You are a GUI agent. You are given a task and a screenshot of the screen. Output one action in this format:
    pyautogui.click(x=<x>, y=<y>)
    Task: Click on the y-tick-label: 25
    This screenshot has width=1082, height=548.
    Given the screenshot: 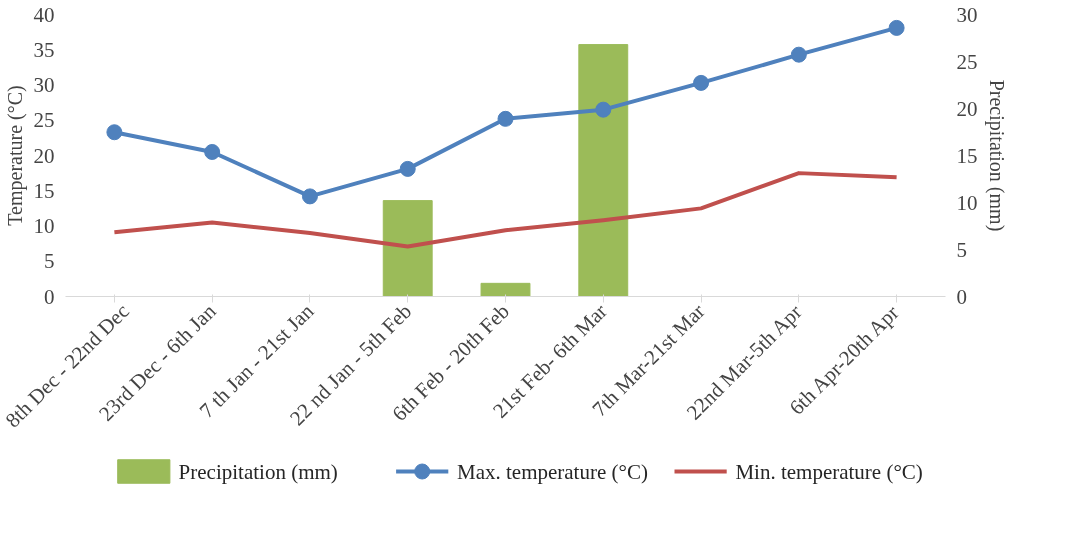 What is the action you would take?
    pyautogui.click(x=44, y=120)
    